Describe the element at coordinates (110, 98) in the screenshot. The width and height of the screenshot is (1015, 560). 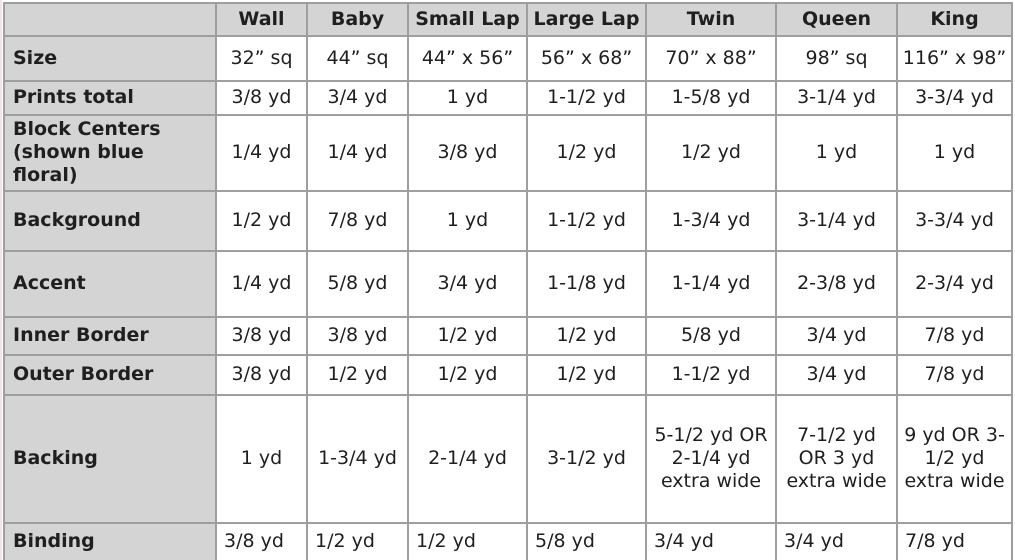
I see `row-label: Prints total` at that location.